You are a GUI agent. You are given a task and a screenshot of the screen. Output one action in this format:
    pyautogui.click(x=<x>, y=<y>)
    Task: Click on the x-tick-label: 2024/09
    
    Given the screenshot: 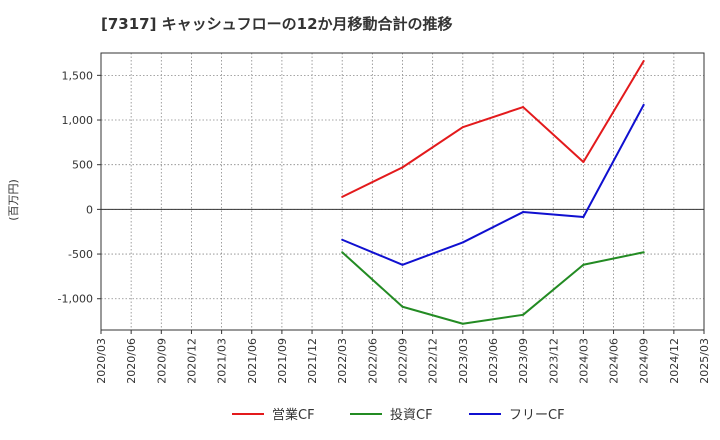 What is the action you would take?
    pyautogui.click(x=644, y=361)
    